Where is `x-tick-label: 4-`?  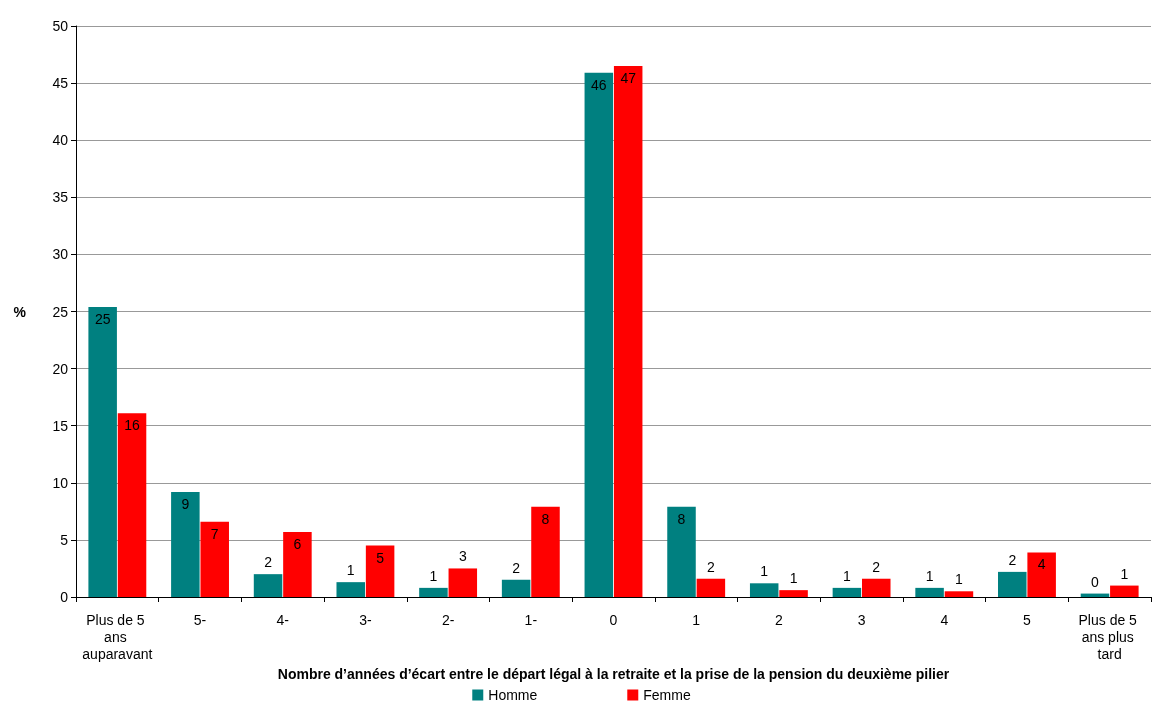 x-tick-label: 4- is located at coordinates (283, 619).